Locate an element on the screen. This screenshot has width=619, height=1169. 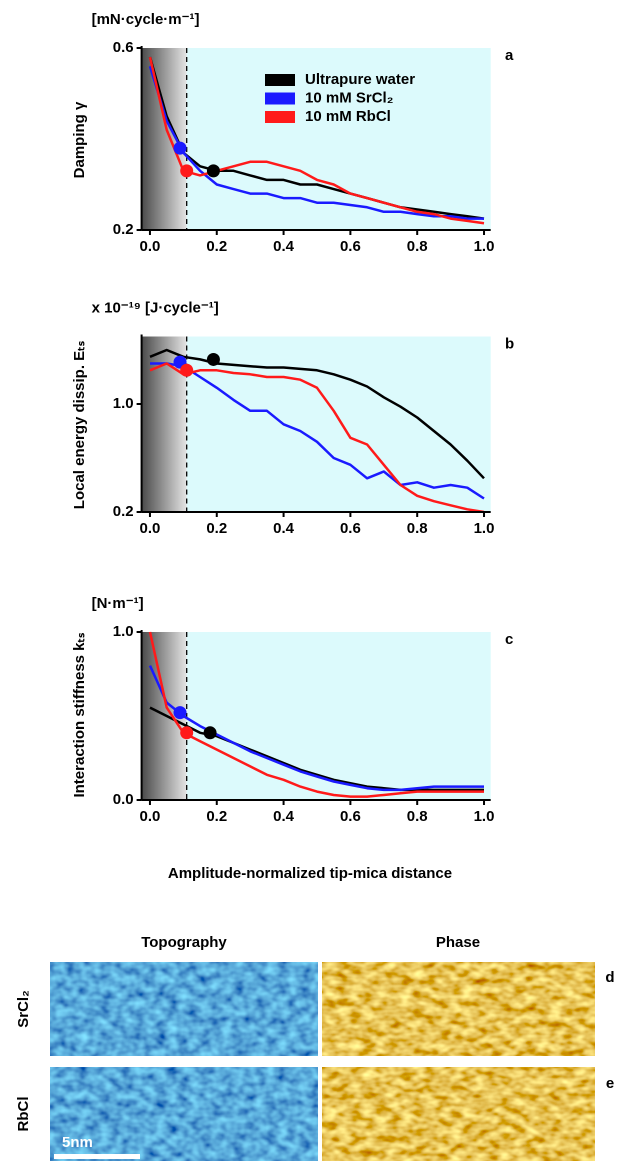
x-axis-label: Amplitude-normalized tip-mica distance is located at coordinates (310, 873).